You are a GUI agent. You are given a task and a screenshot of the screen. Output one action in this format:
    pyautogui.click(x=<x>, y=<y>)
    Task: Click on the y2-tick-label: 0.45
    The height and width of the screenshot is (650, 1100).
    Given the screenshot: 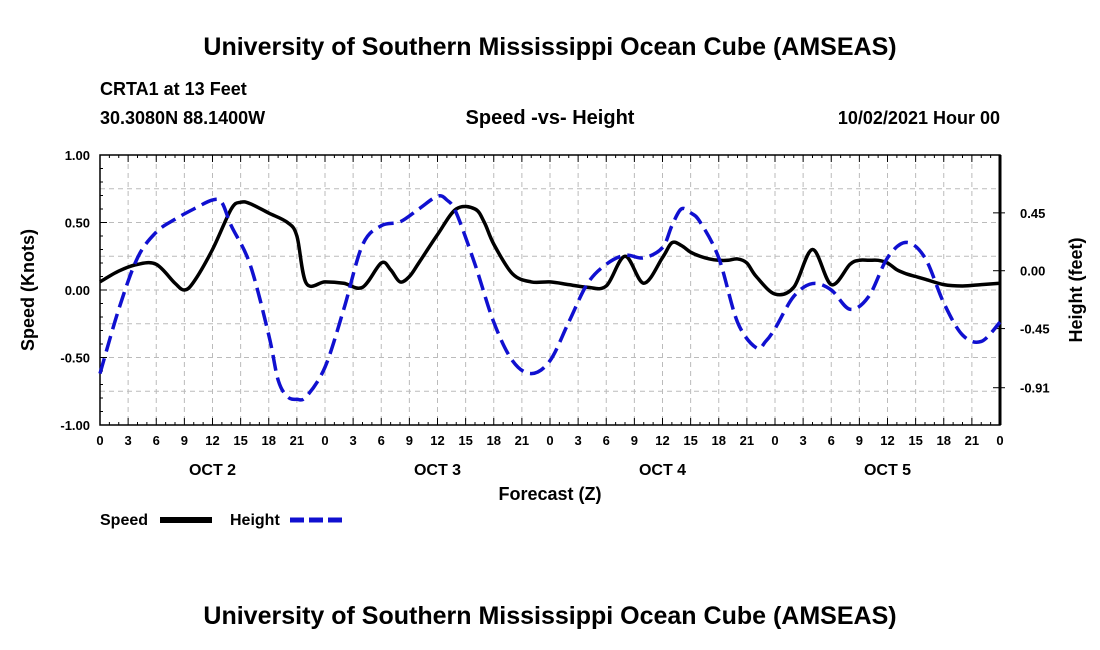 What is the action you would take?
    pyautogui.click(x=1032, y=213)
    